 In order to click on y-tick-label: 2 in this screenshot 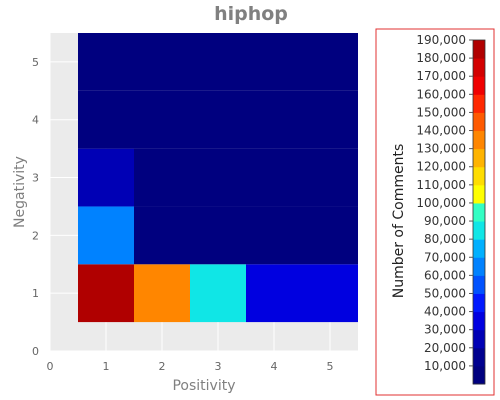, I will do `click(35, 235)`.